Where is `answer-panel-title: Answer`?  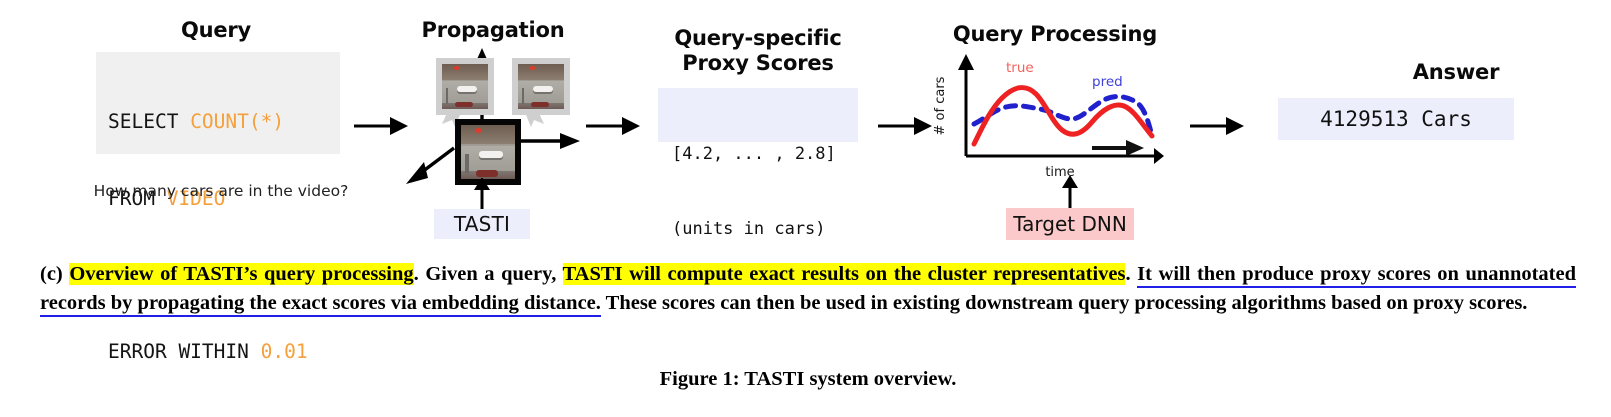 answer-panel-title: Answer is located at coordinates (1456, 72).